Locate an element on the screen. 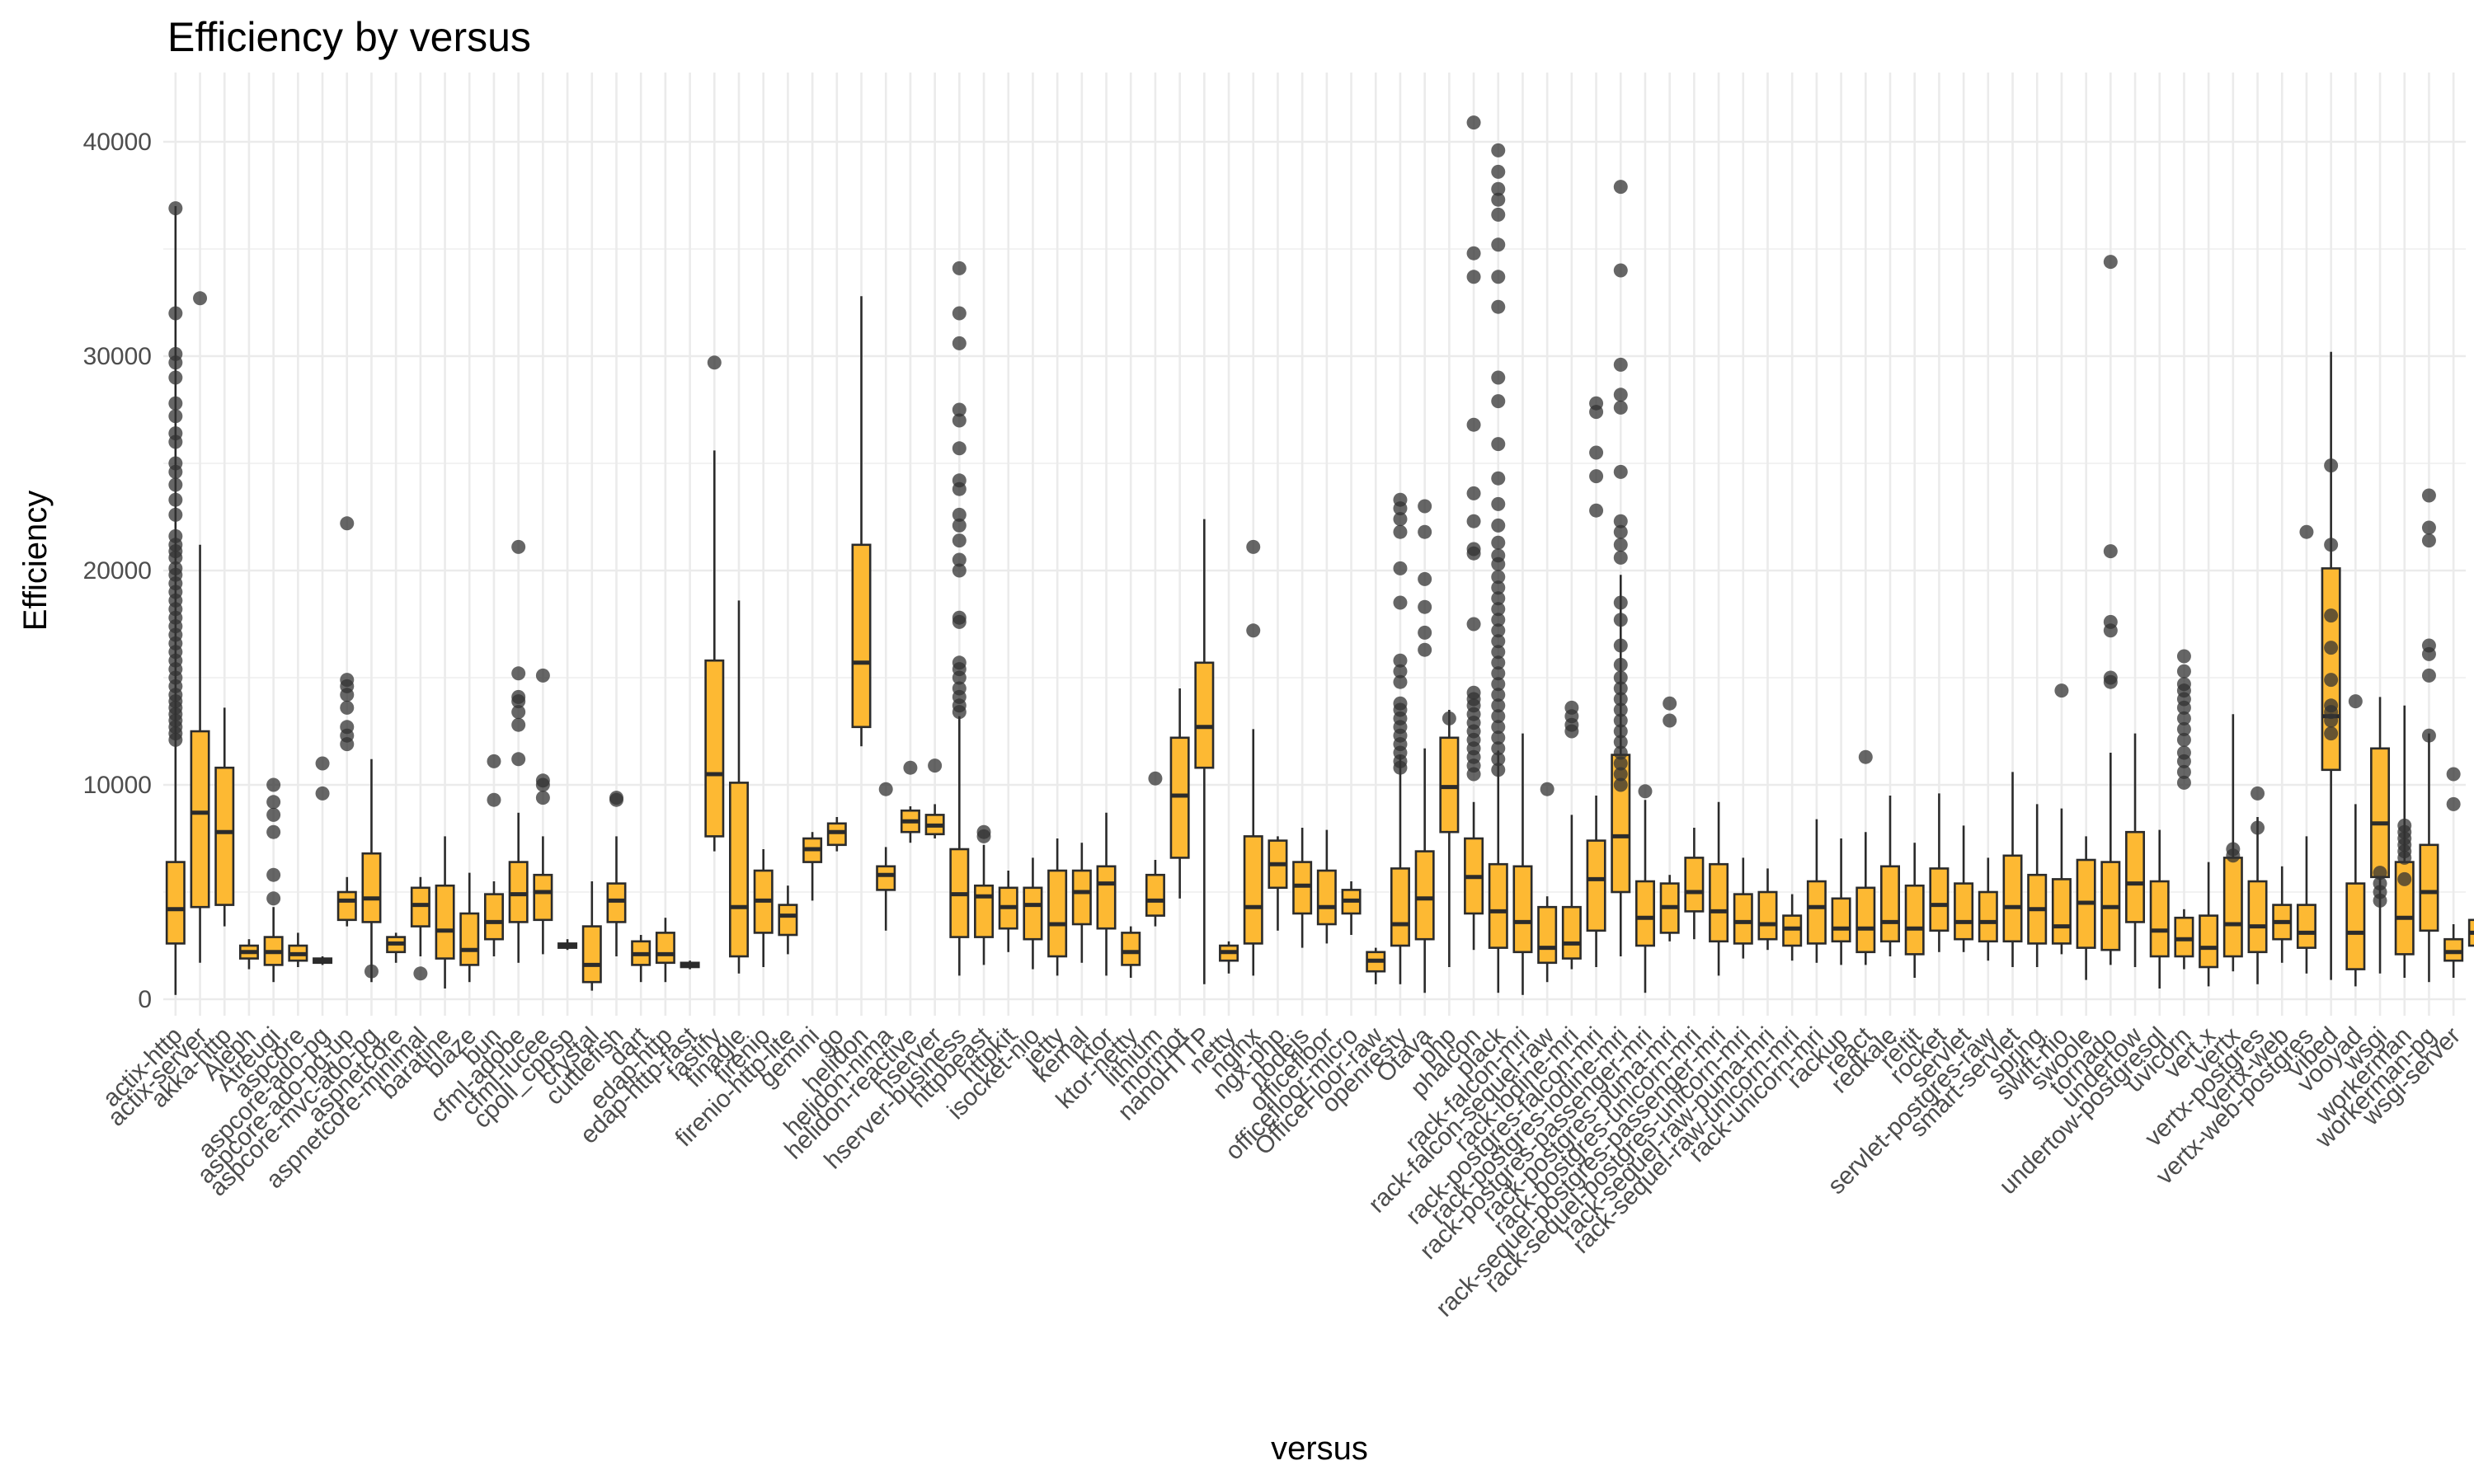  y-axis-title: Efficiency is located at coordinates (35, 561).